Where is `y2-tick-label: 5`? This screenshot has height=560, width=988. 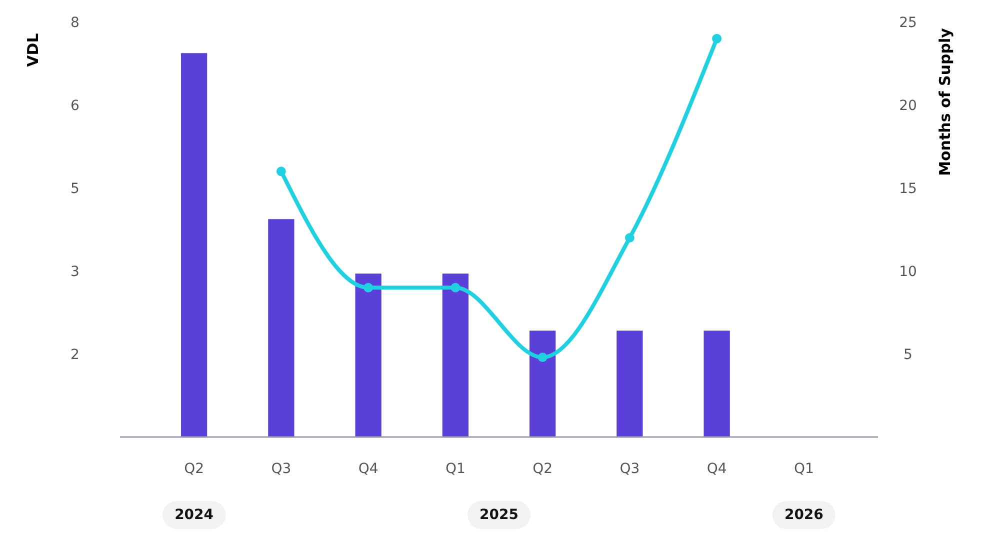 y2-tick-label: 5 is located at coordinates (908, 354).